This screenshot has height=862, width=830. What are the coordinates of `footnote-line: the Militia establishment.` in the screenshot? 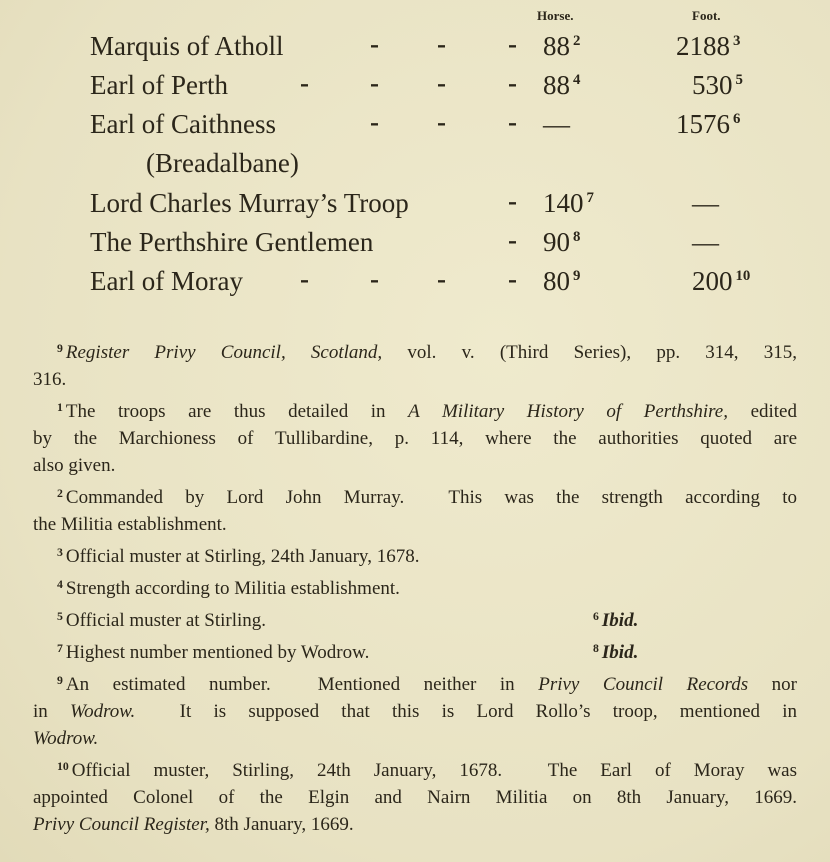 It's located at (415, 524).